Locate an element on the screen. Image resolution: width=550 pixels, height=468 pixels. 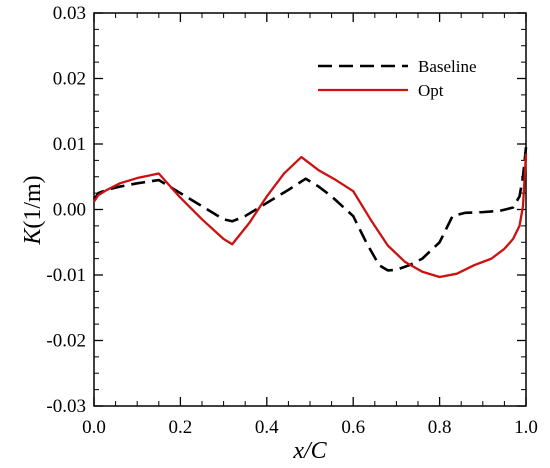
y-tick-label: 0.02 is located at coordinates (69, 79).